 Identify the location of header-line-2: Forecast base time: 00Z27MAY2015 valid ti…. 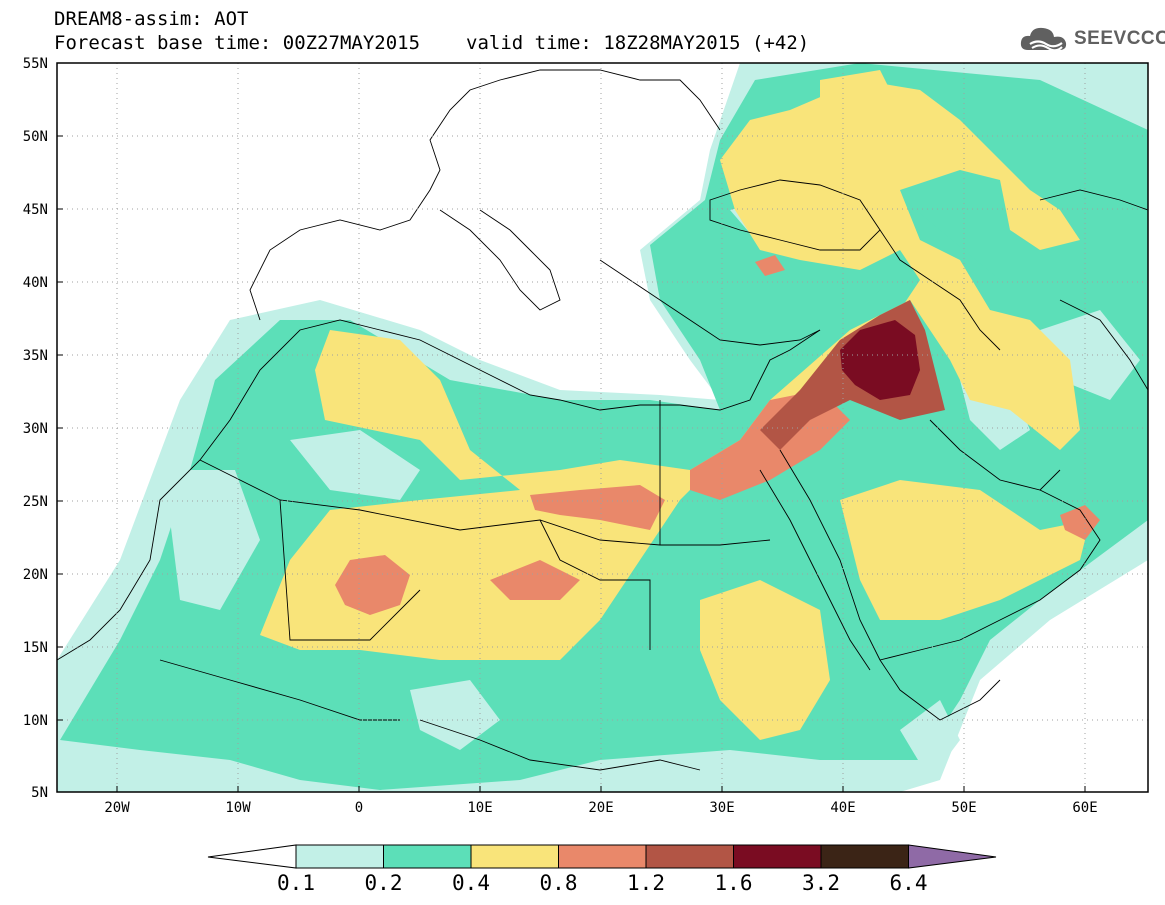
(431, 43).